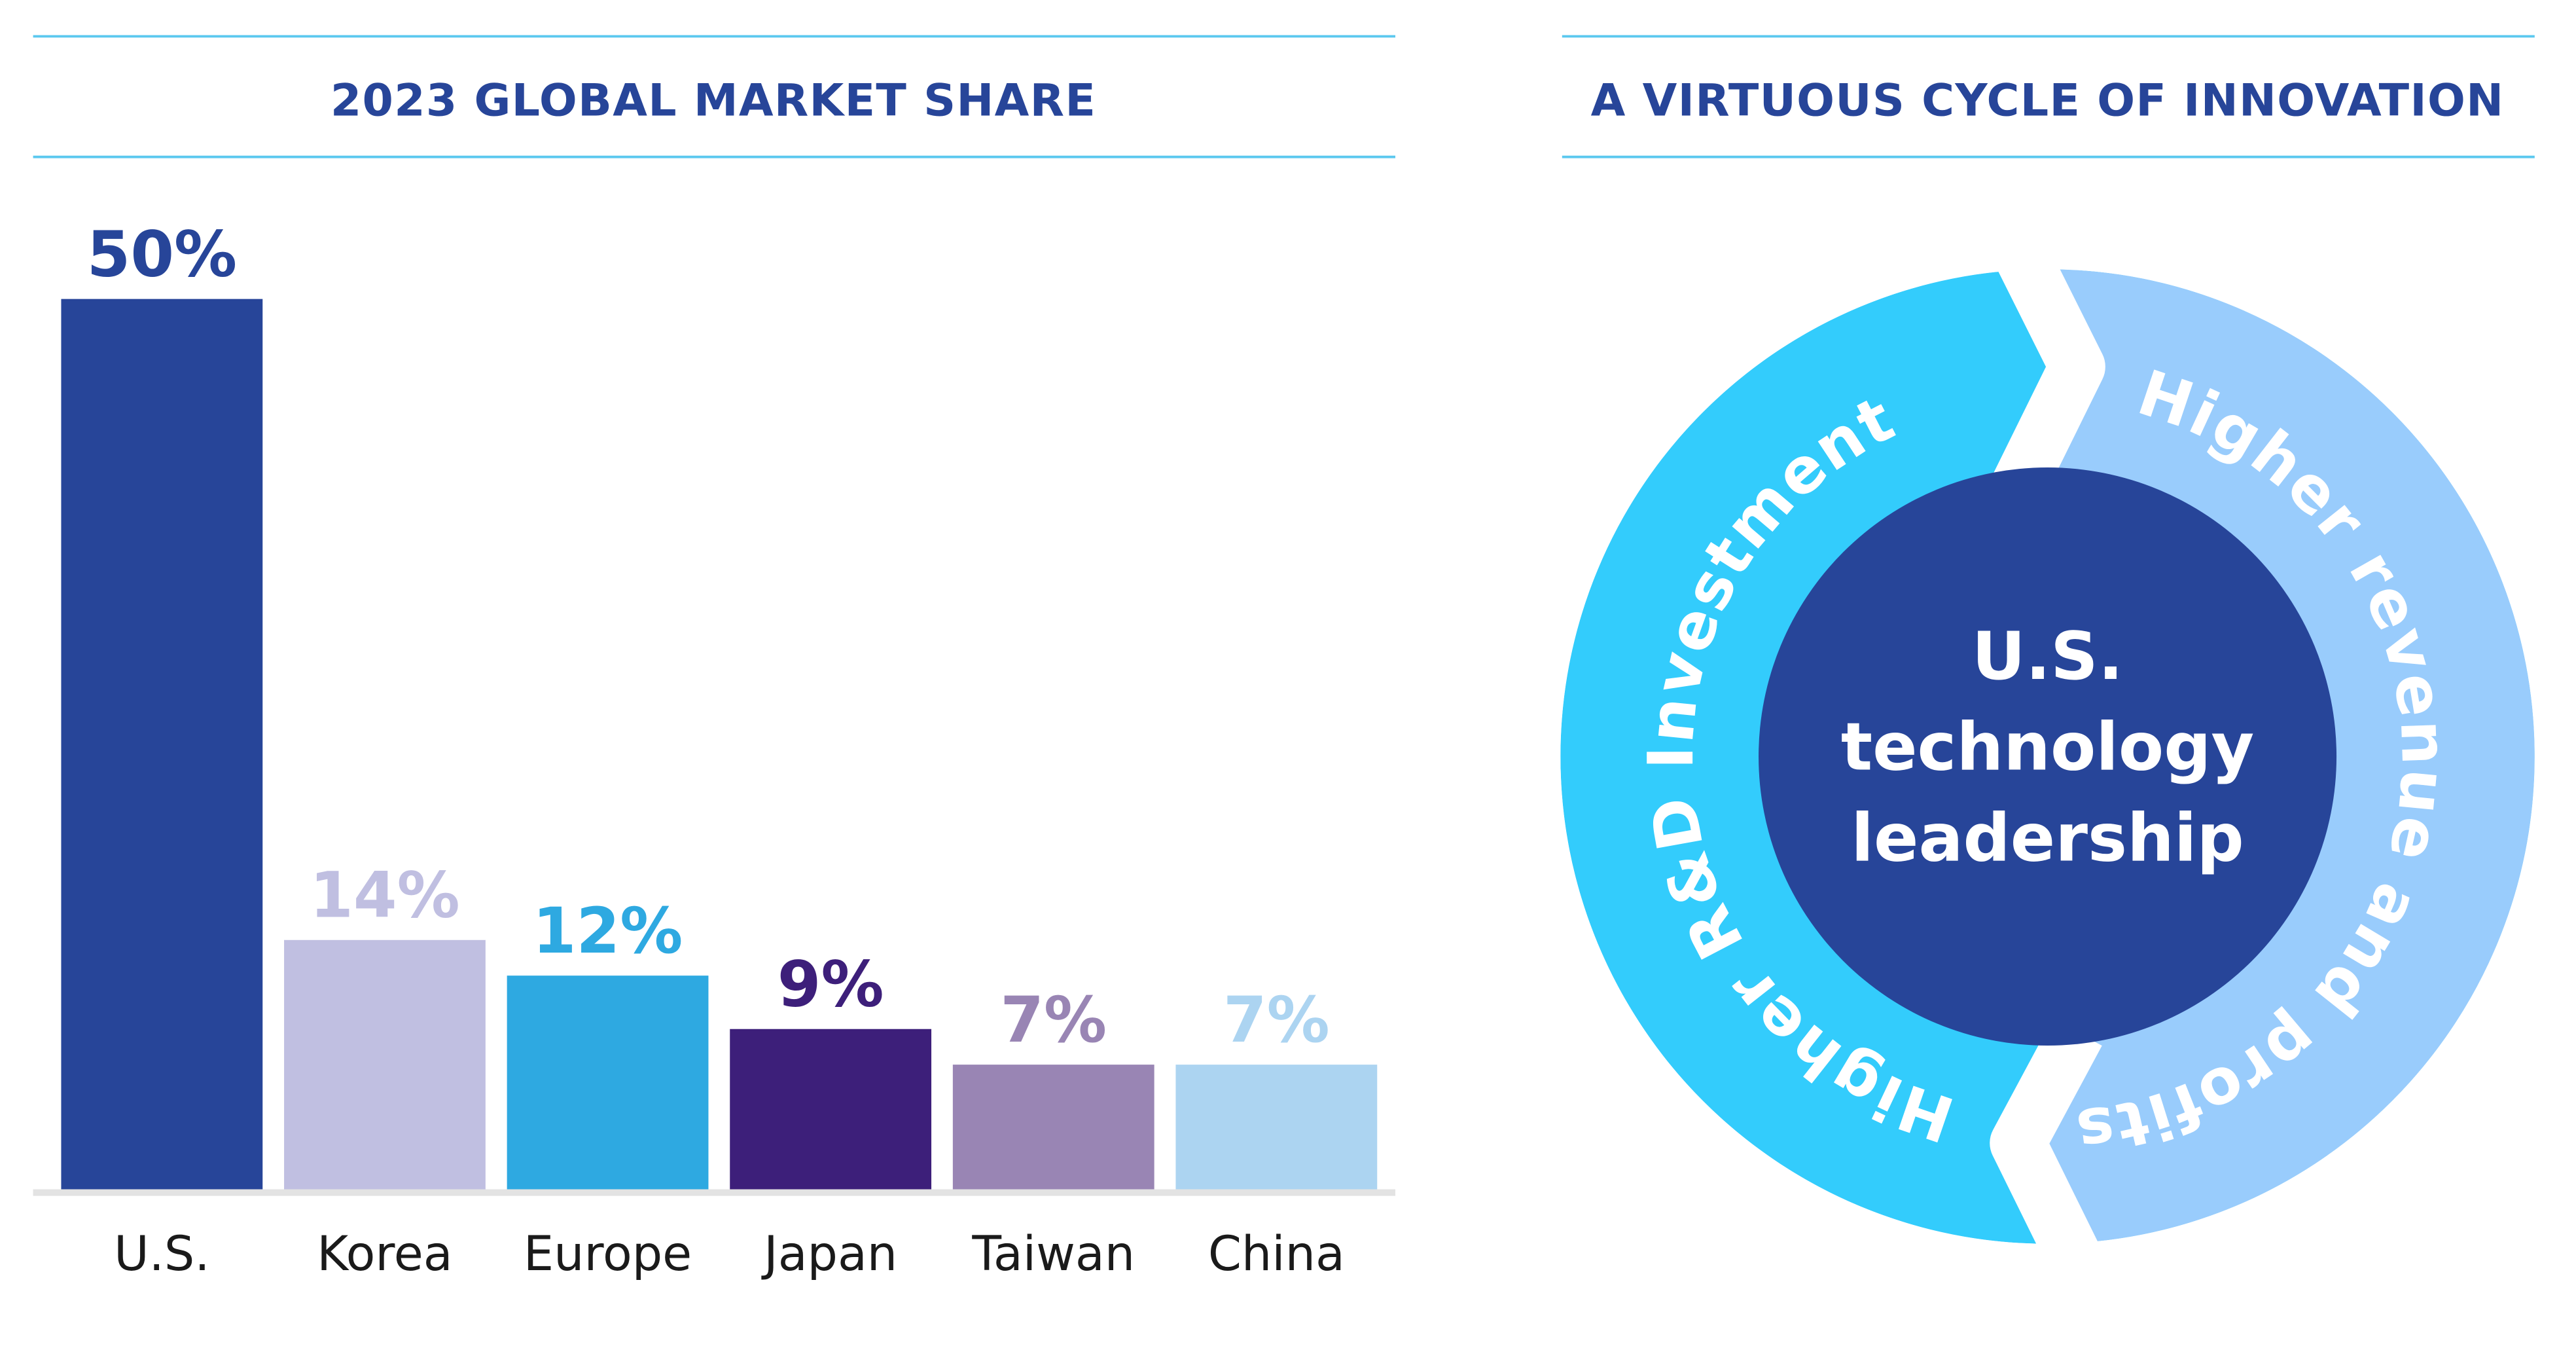  Describe the element at coordinates (1276, 1254) in the screenshot. I see `category-label: China` at that location.